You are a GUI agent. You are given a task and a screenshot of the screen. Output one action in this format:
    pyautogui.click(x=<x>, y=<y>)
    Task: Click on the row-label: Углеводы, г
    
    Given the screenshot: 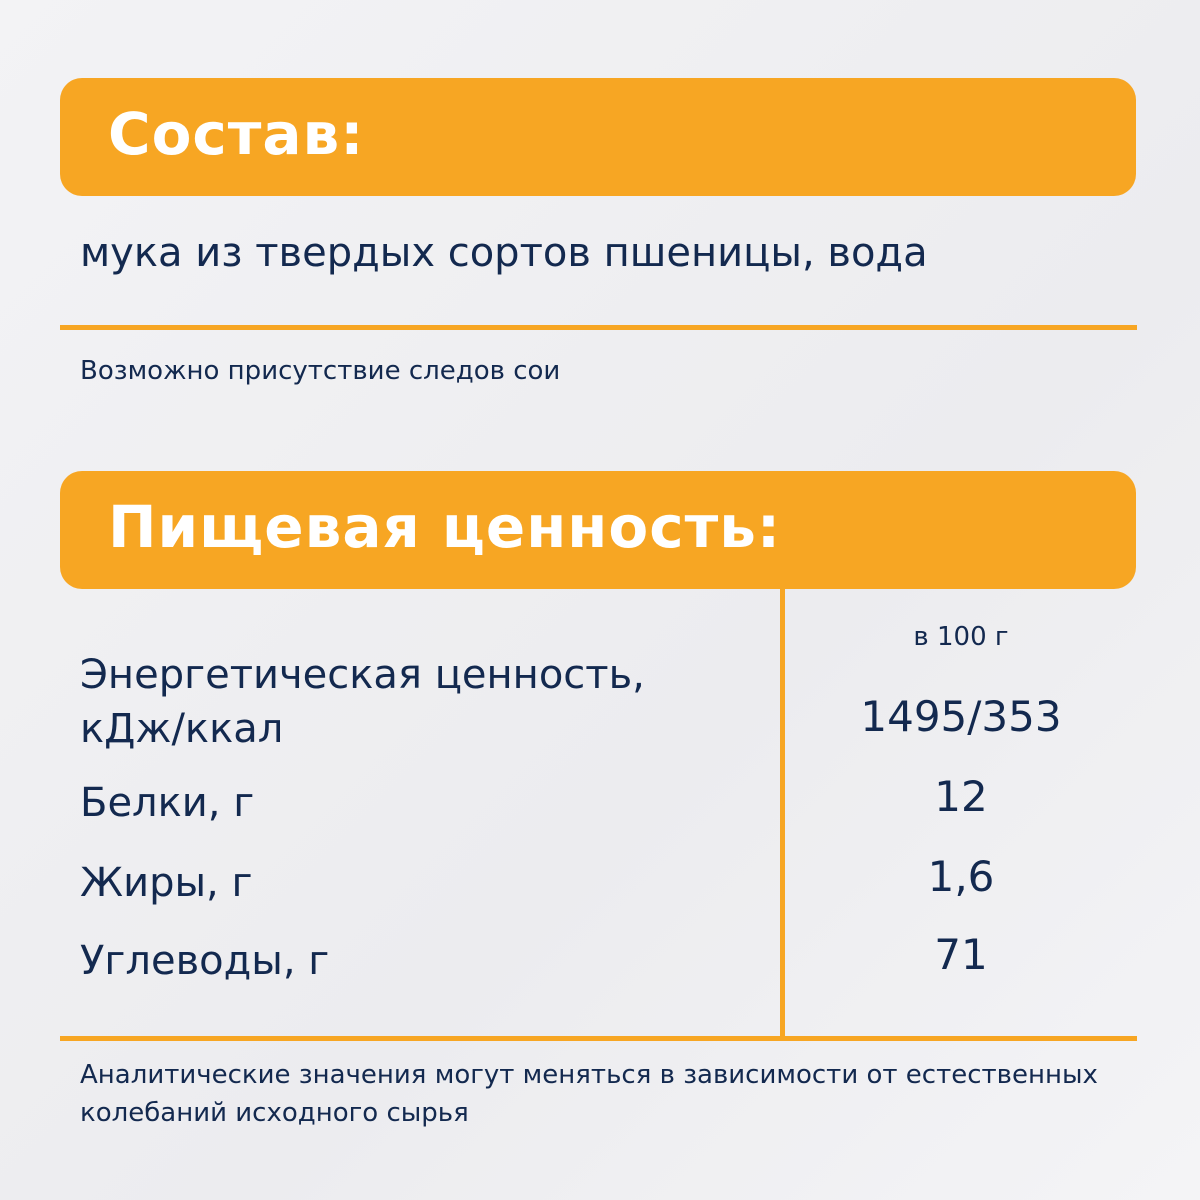 What is the action you would take?
    pyautogui.click(x=205, y=961)
    